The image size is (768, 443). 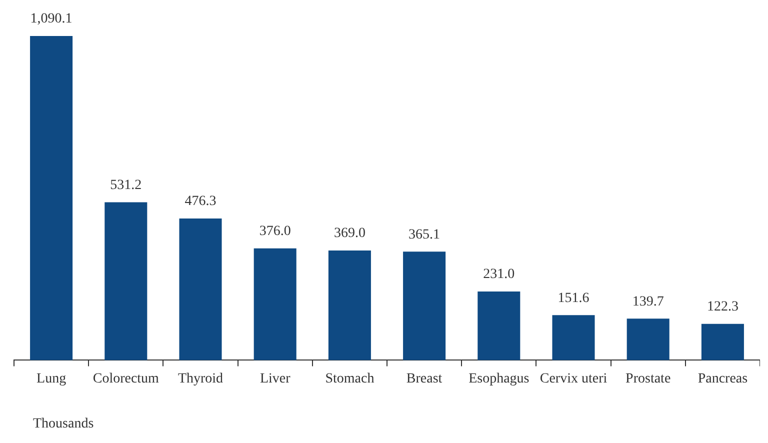 What do you see at coordinates (201, 378) in the screenshot?
I see `x-tick-label: Thyroid` at bounding box center [201, 378].